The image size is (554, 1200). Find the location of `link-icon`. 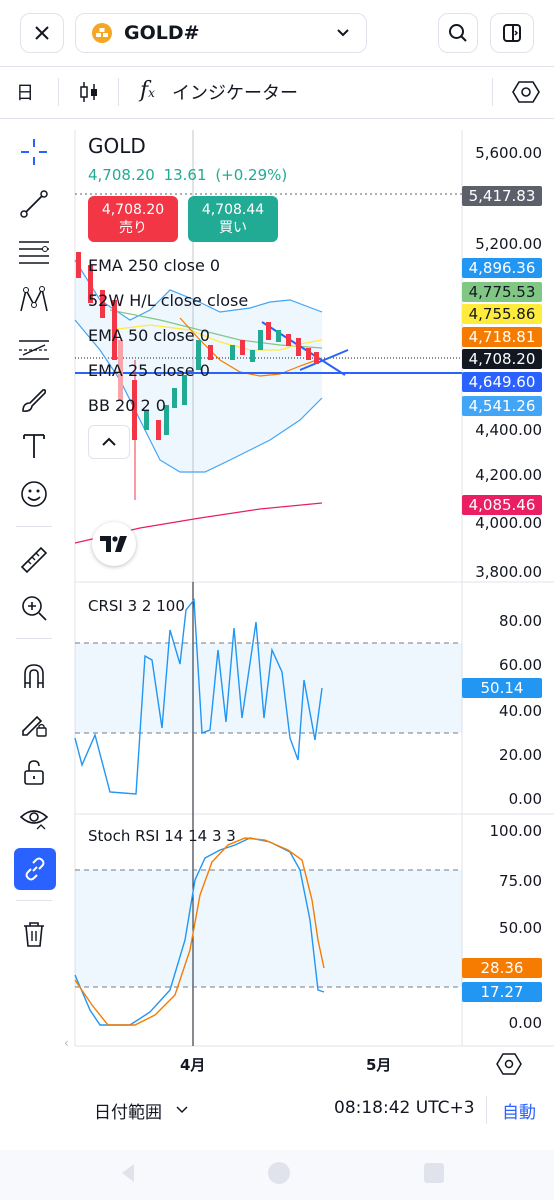

link-icon is located at coordinates (35, 869).